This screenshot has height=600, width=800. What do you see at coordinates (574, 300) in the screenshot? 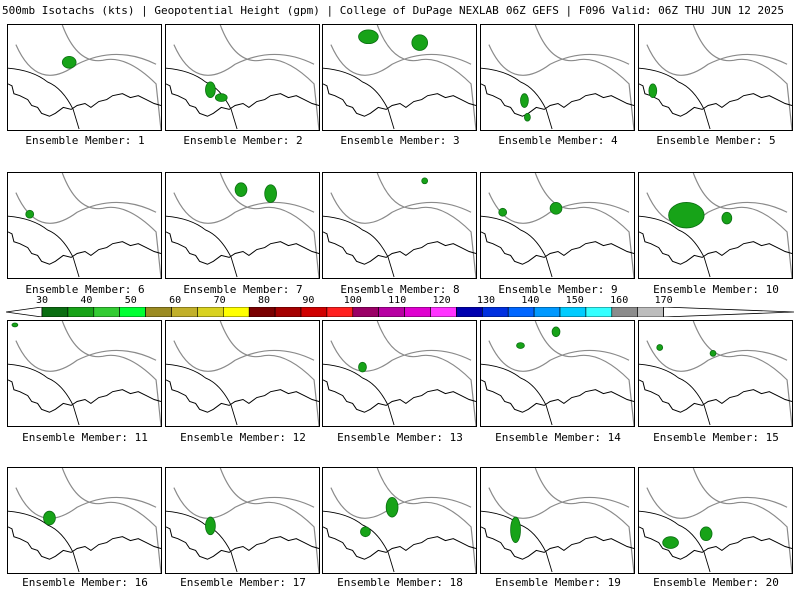
I see `colorbar-tick-label: 150` at bounding box center [574, 300].